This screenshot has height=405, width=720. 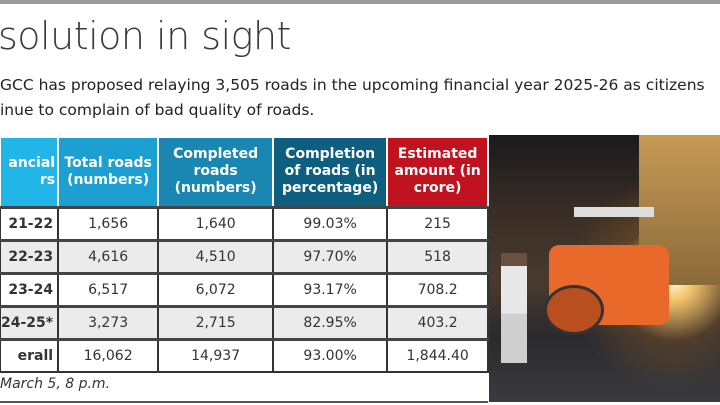 I want to click on completion-percent-cell: 93.17%, so click(x=330, y=289).